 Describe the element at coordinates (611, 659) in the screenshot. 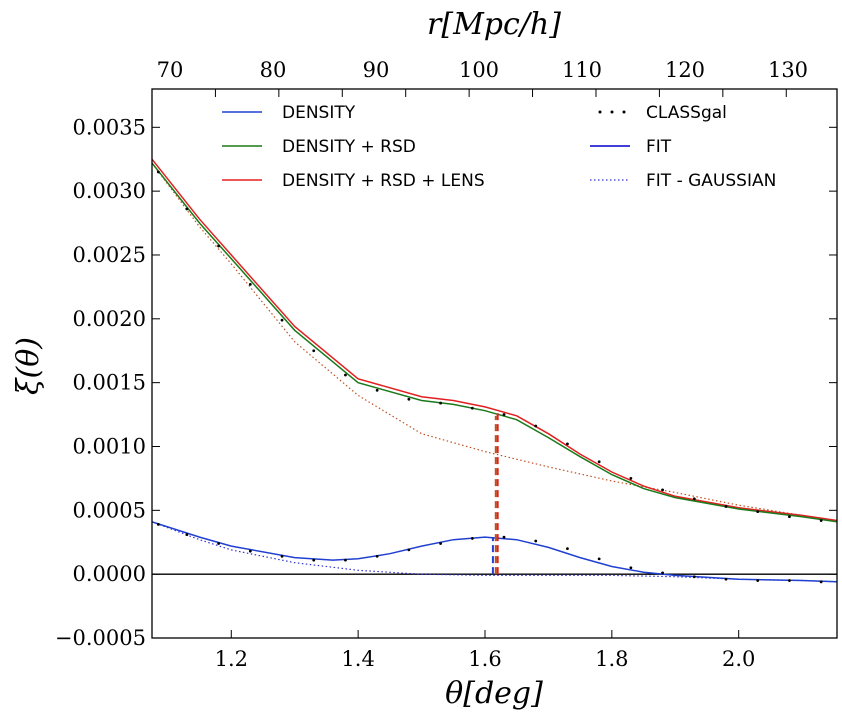

I see `x-tick-label: 1.8` at that location.